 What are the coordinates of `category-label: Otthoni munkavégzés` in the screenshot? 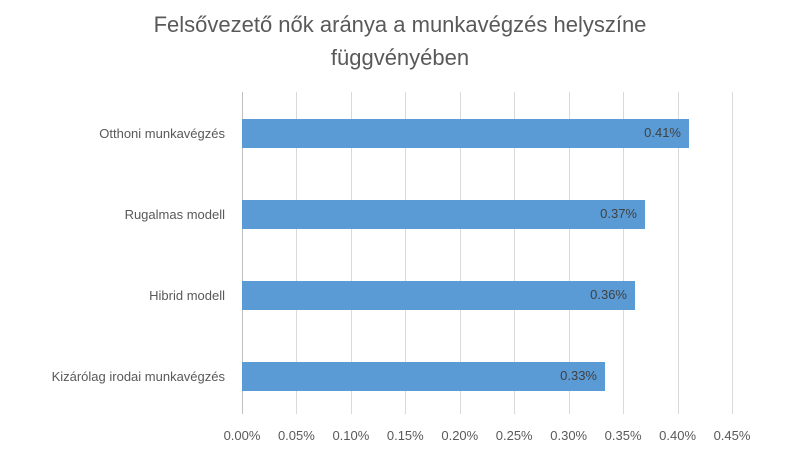 It's located at (162, 133).